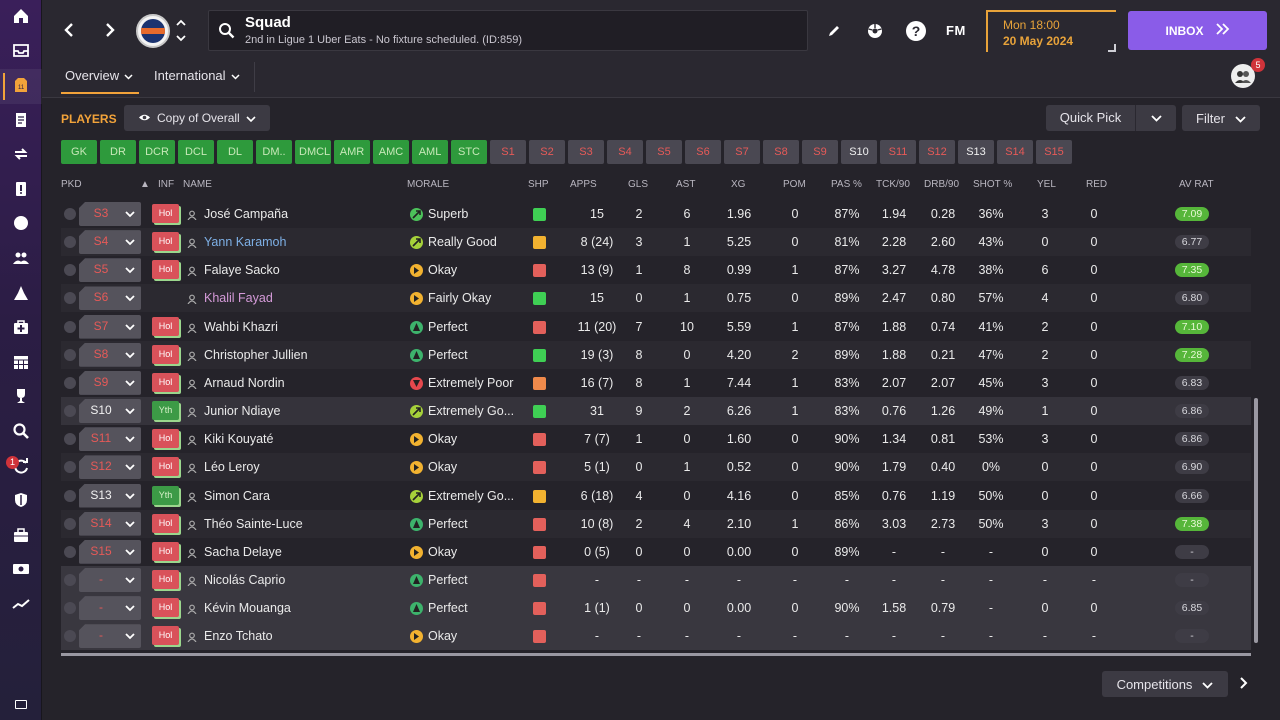 The height and width of the screenshot is (720, 1280). I want to click on filter-button: Filter, so click(1221, 118).